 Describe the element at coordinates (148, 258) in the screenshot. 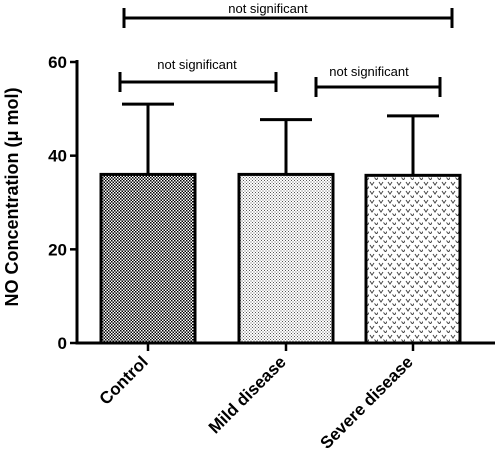

I see `bar-control` at that location.